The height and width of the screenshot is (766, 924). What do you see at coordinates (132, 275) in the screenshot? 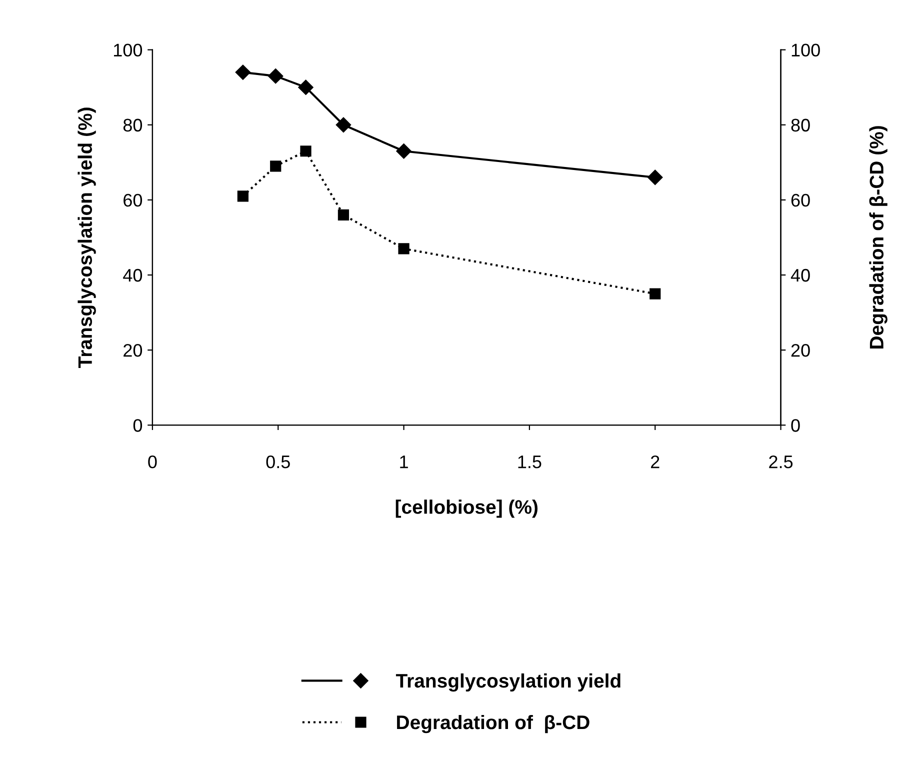
I see `y-tick-label: 40` at bounding box center [132, 275].